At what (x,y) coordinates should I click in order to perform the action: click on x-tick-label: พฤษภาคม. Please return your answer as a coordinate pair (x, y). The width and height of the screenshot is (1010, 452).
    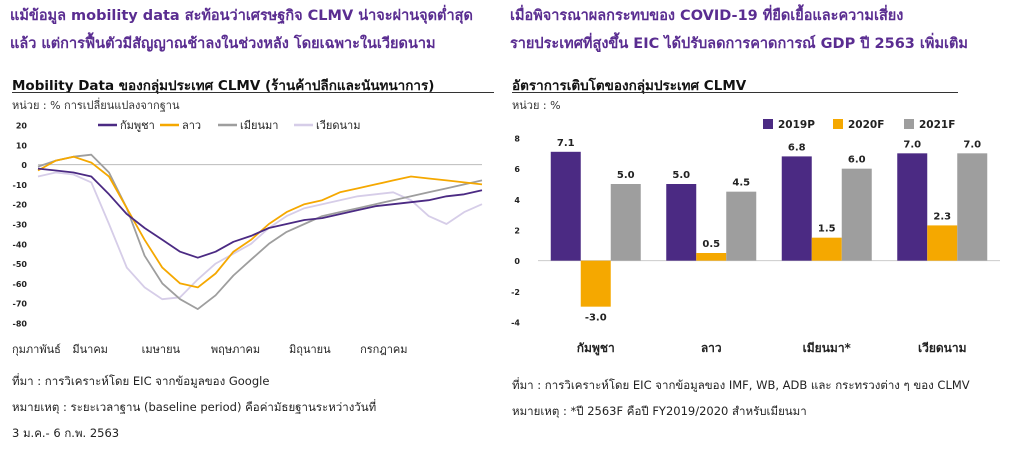
    Looking at the image, I should click on (235, 349).